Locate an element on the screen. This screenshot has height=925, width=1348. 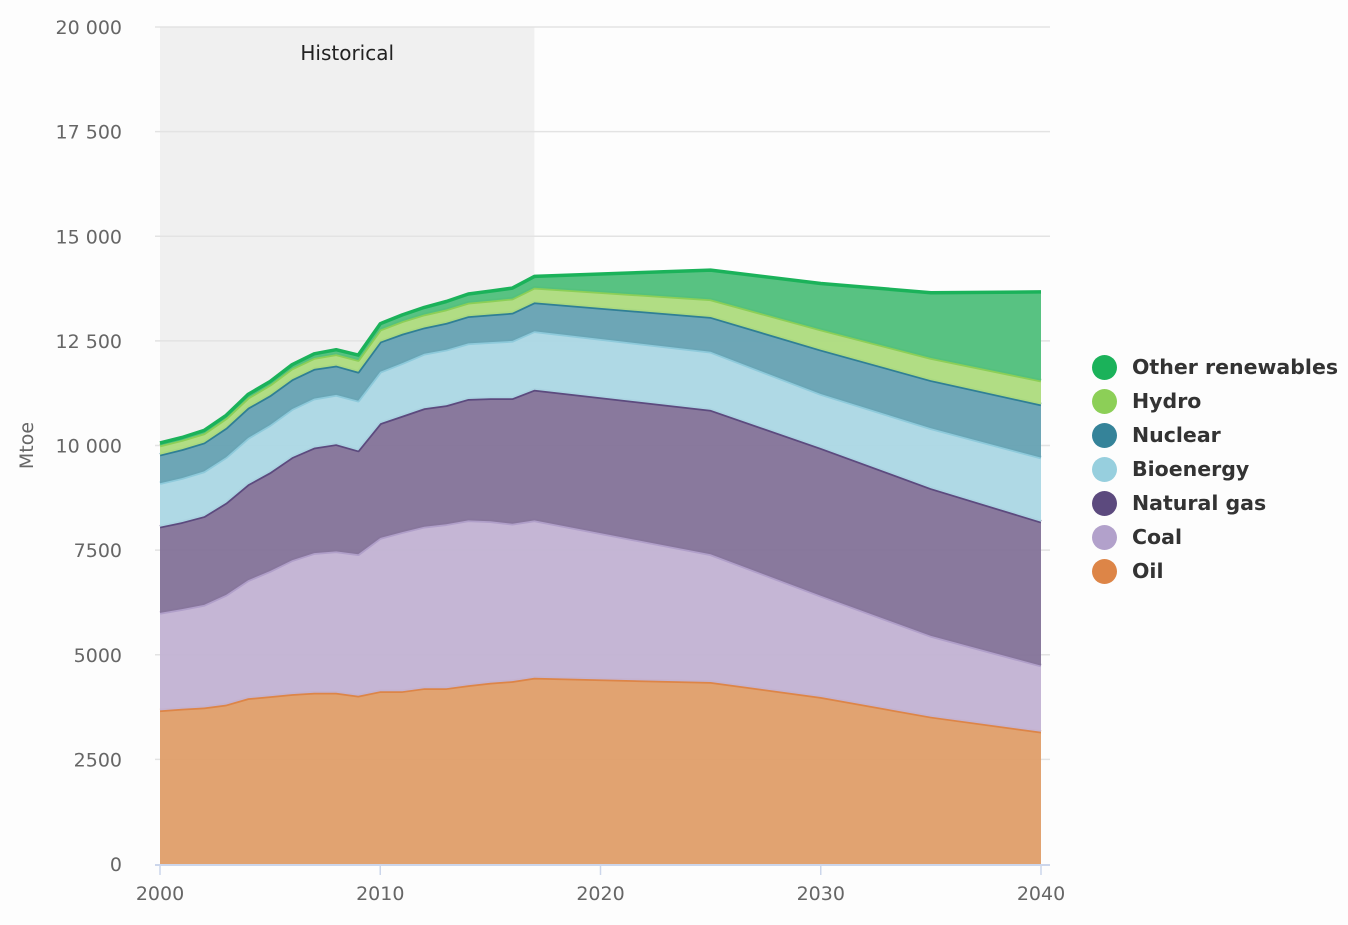
legend-label: Other renewables is located at coordinates (1235, 367).